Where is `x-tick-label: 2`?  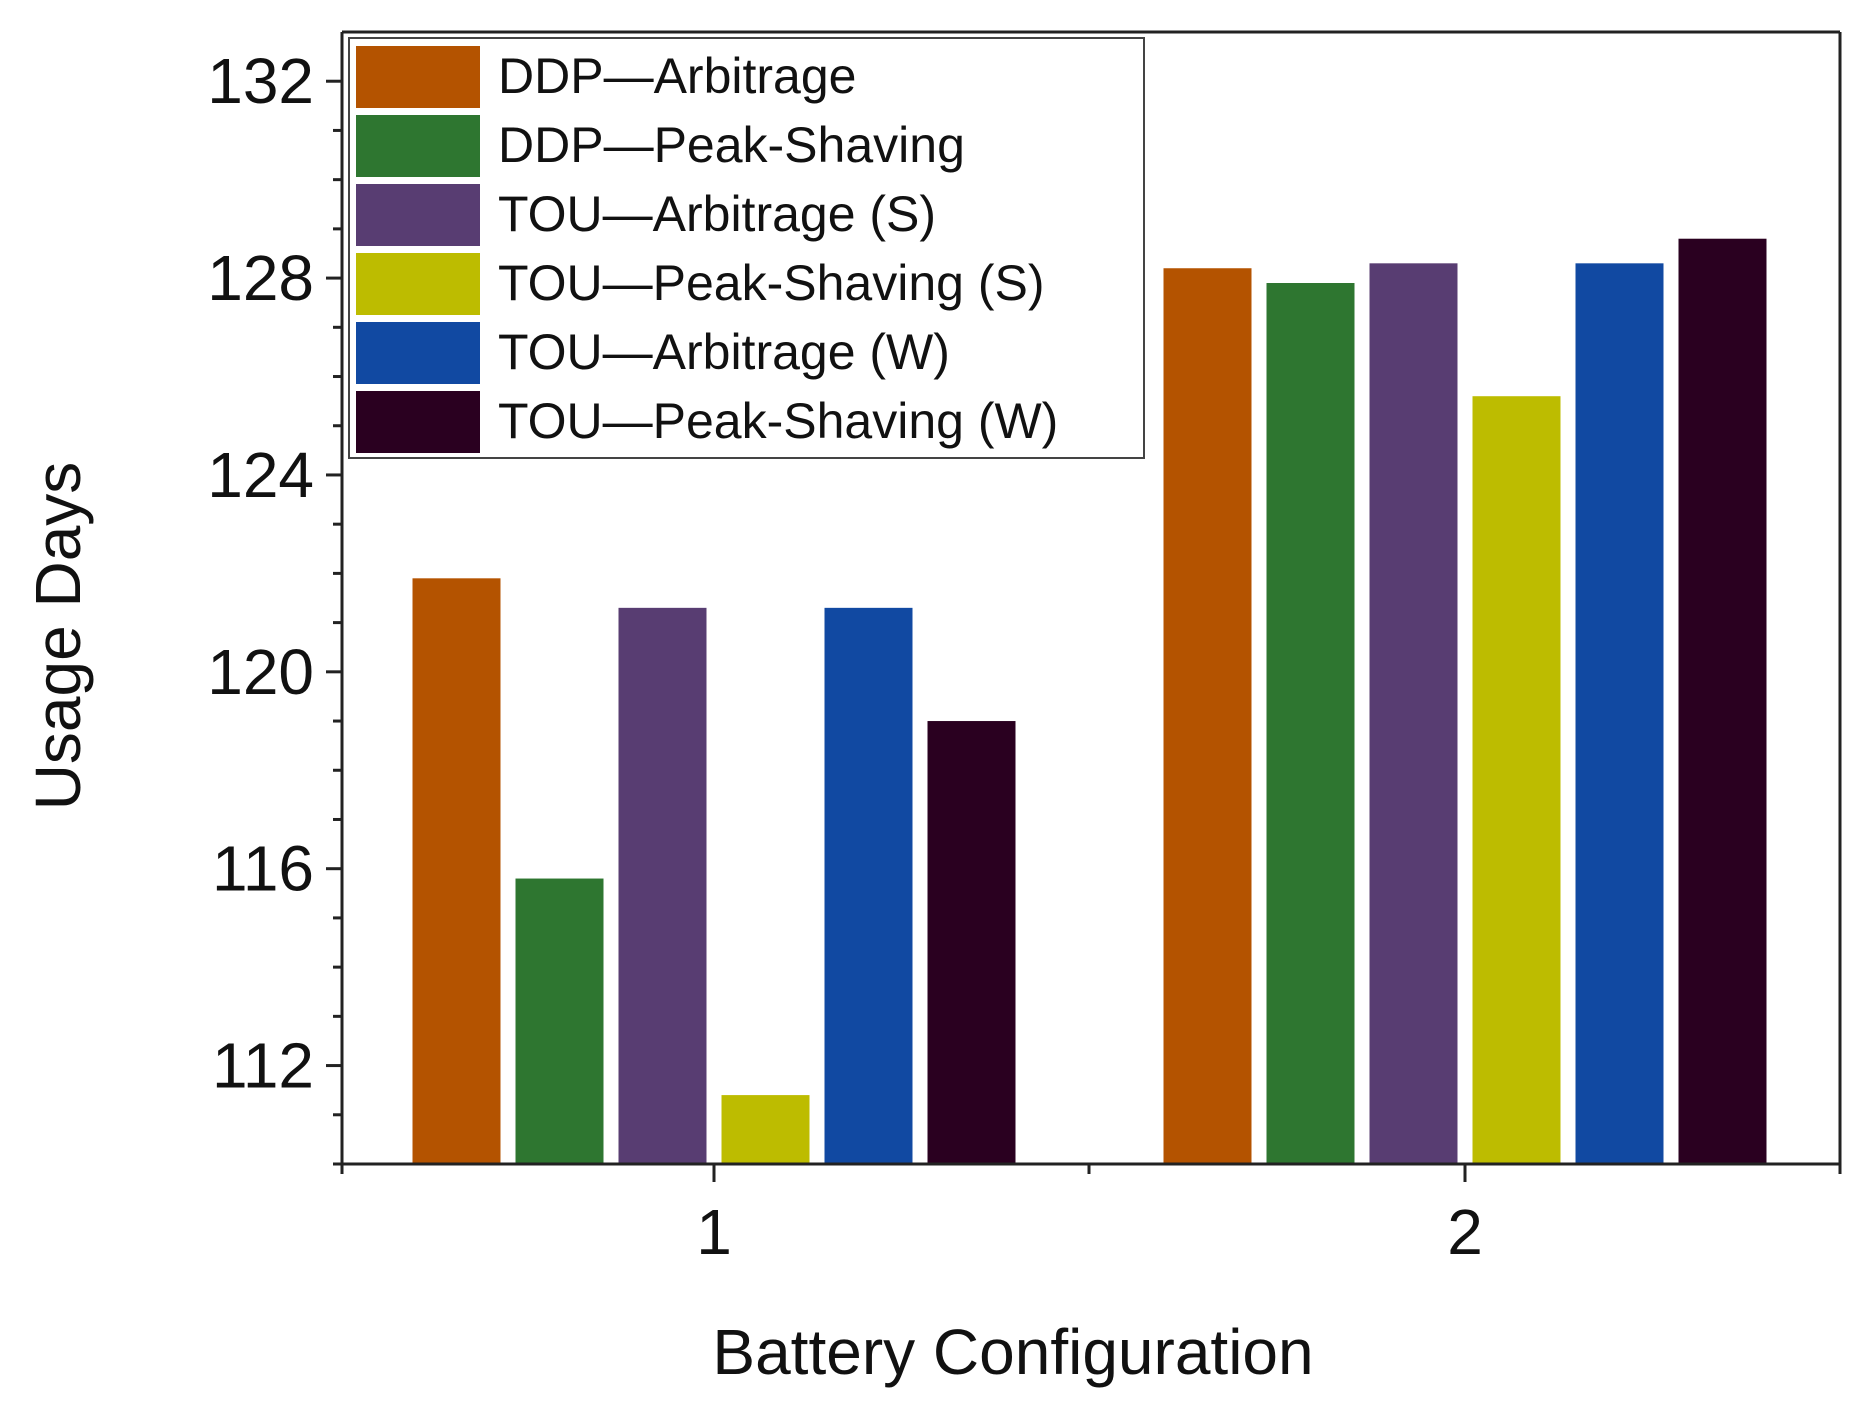 x-tick-label: 2 is located at coordinates (1465, 1232).